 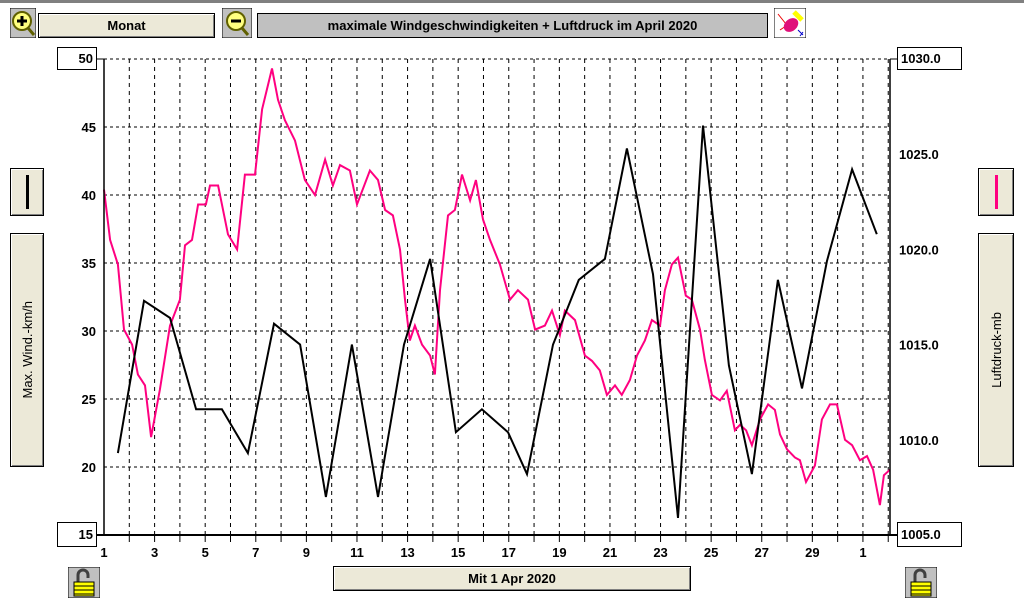 What do you see at coordinates (23, 23) in the screenshot?
I see `zoom-in-icon` at bounding box center [23, 23].